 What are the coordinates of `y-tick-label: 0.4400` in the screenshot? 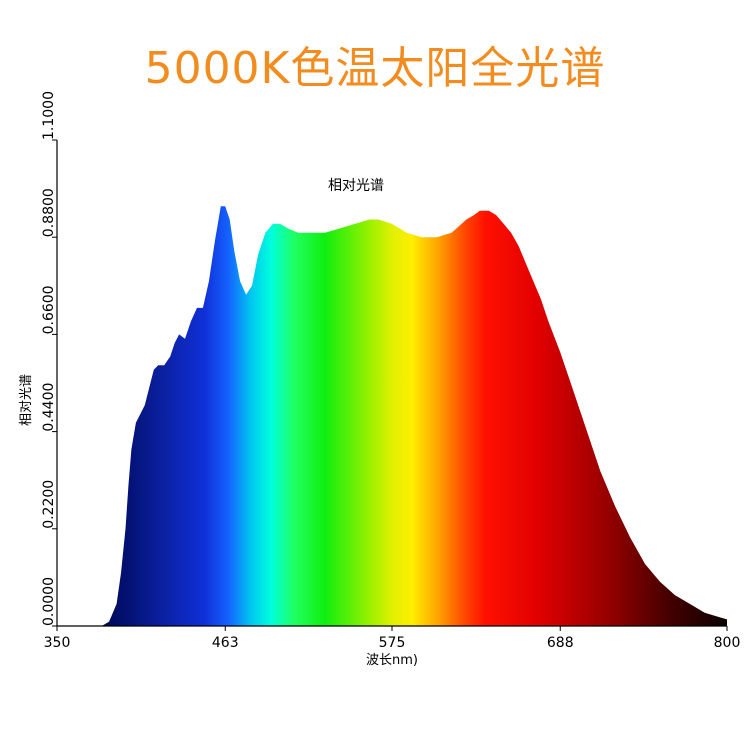 It's located at (49, 407).